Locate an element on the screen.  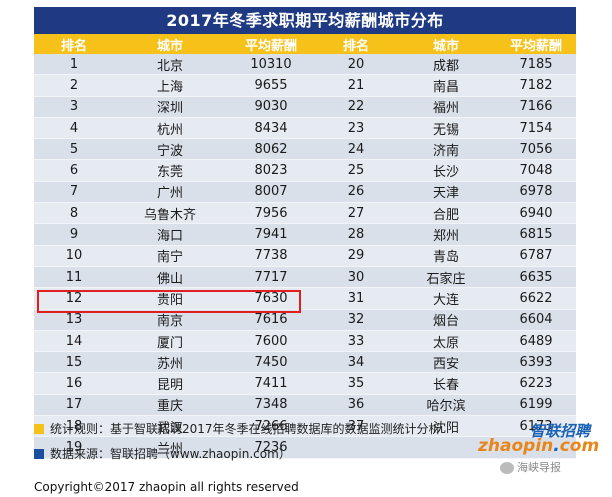
table-row: 13 南京 7616 32 烟台 6604 is located at coordinates (305, 320).